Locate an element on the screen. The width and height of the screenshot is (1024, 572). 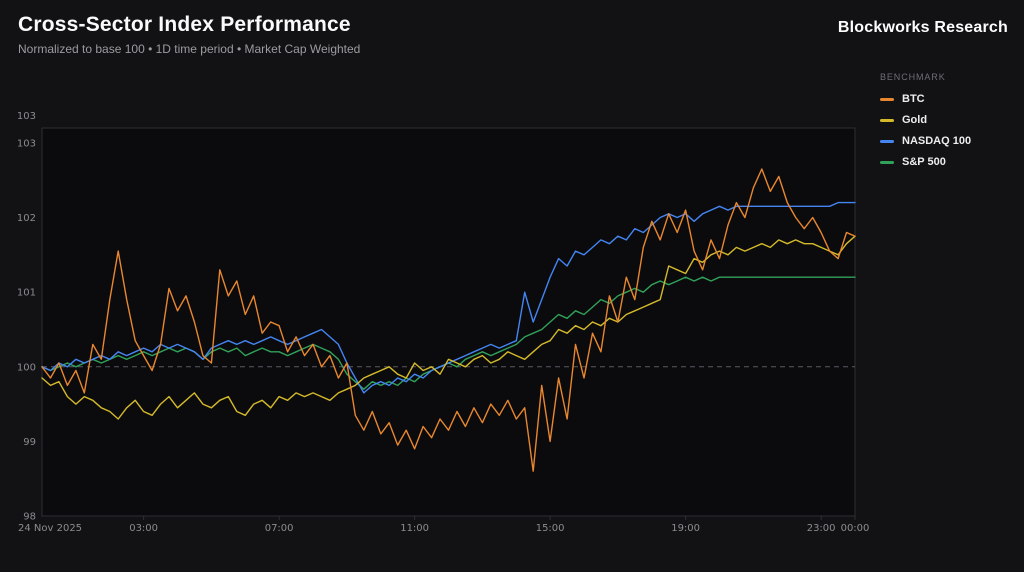
x-tick-label: 07:00 is located at coordinates (279, 528).